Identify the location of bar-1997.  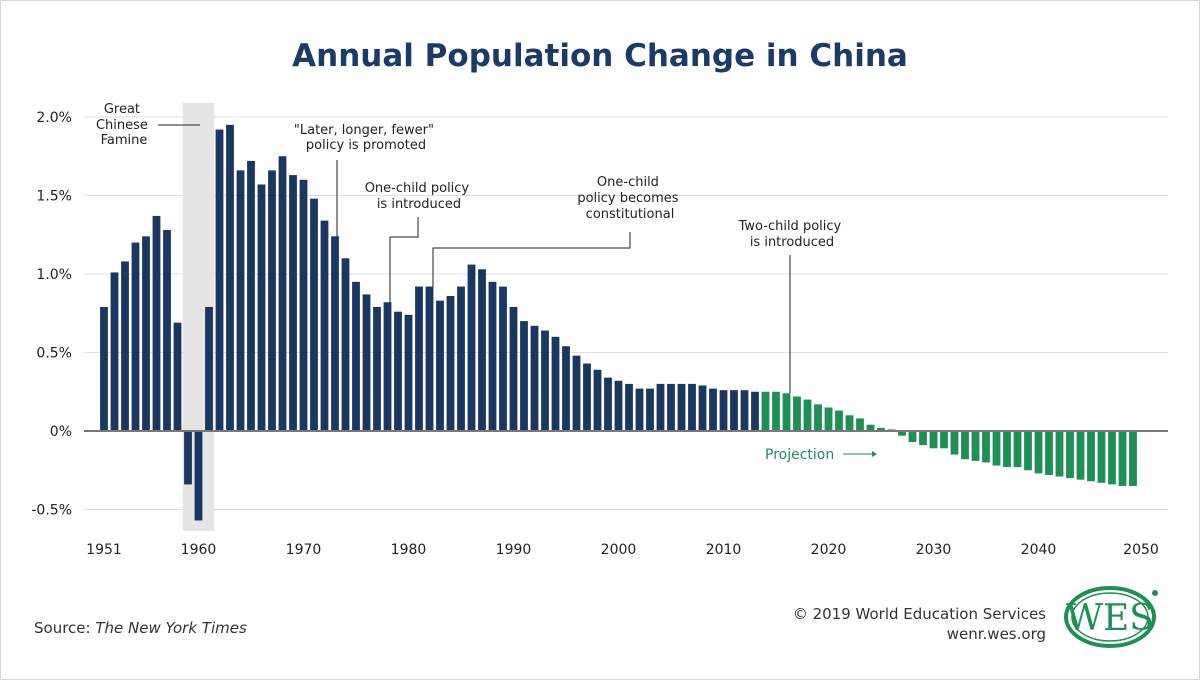
(587, 397).